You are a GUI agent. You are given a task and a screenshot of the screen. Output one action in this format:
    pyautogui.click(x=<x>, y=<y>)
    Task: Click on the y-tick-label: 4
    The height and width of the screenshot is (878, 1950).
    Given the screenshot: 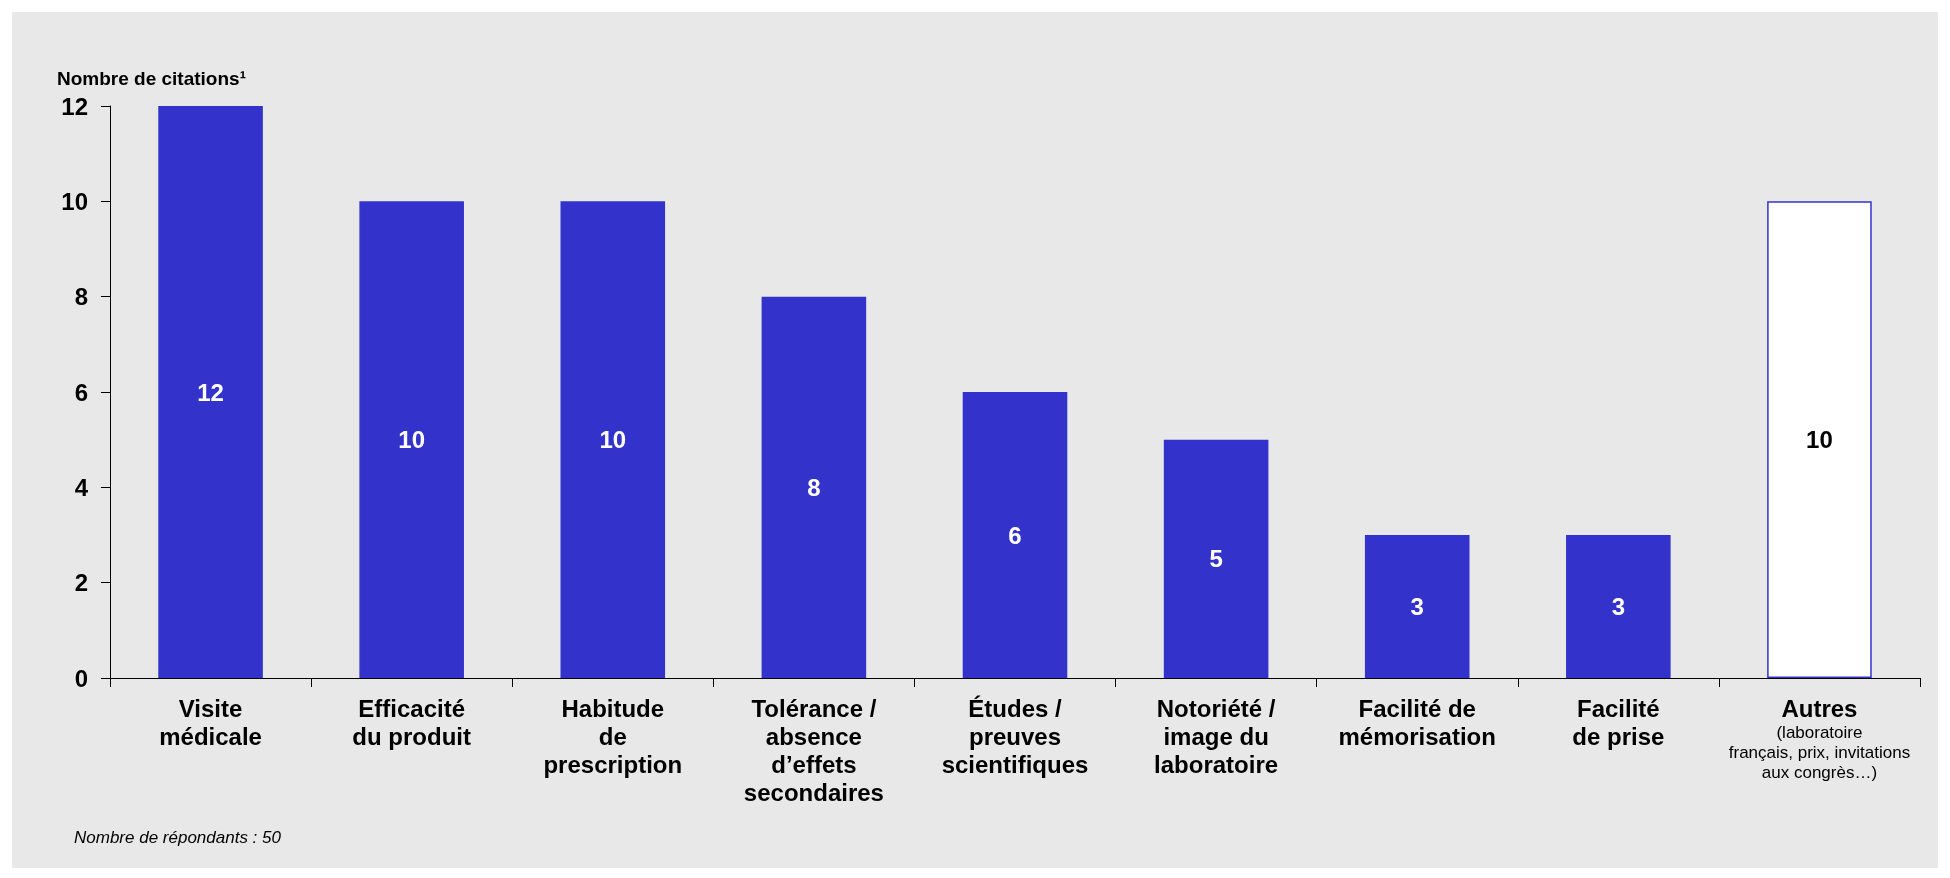 What is the action you would take?
    pyautogui.click(x=81, y=487)
    